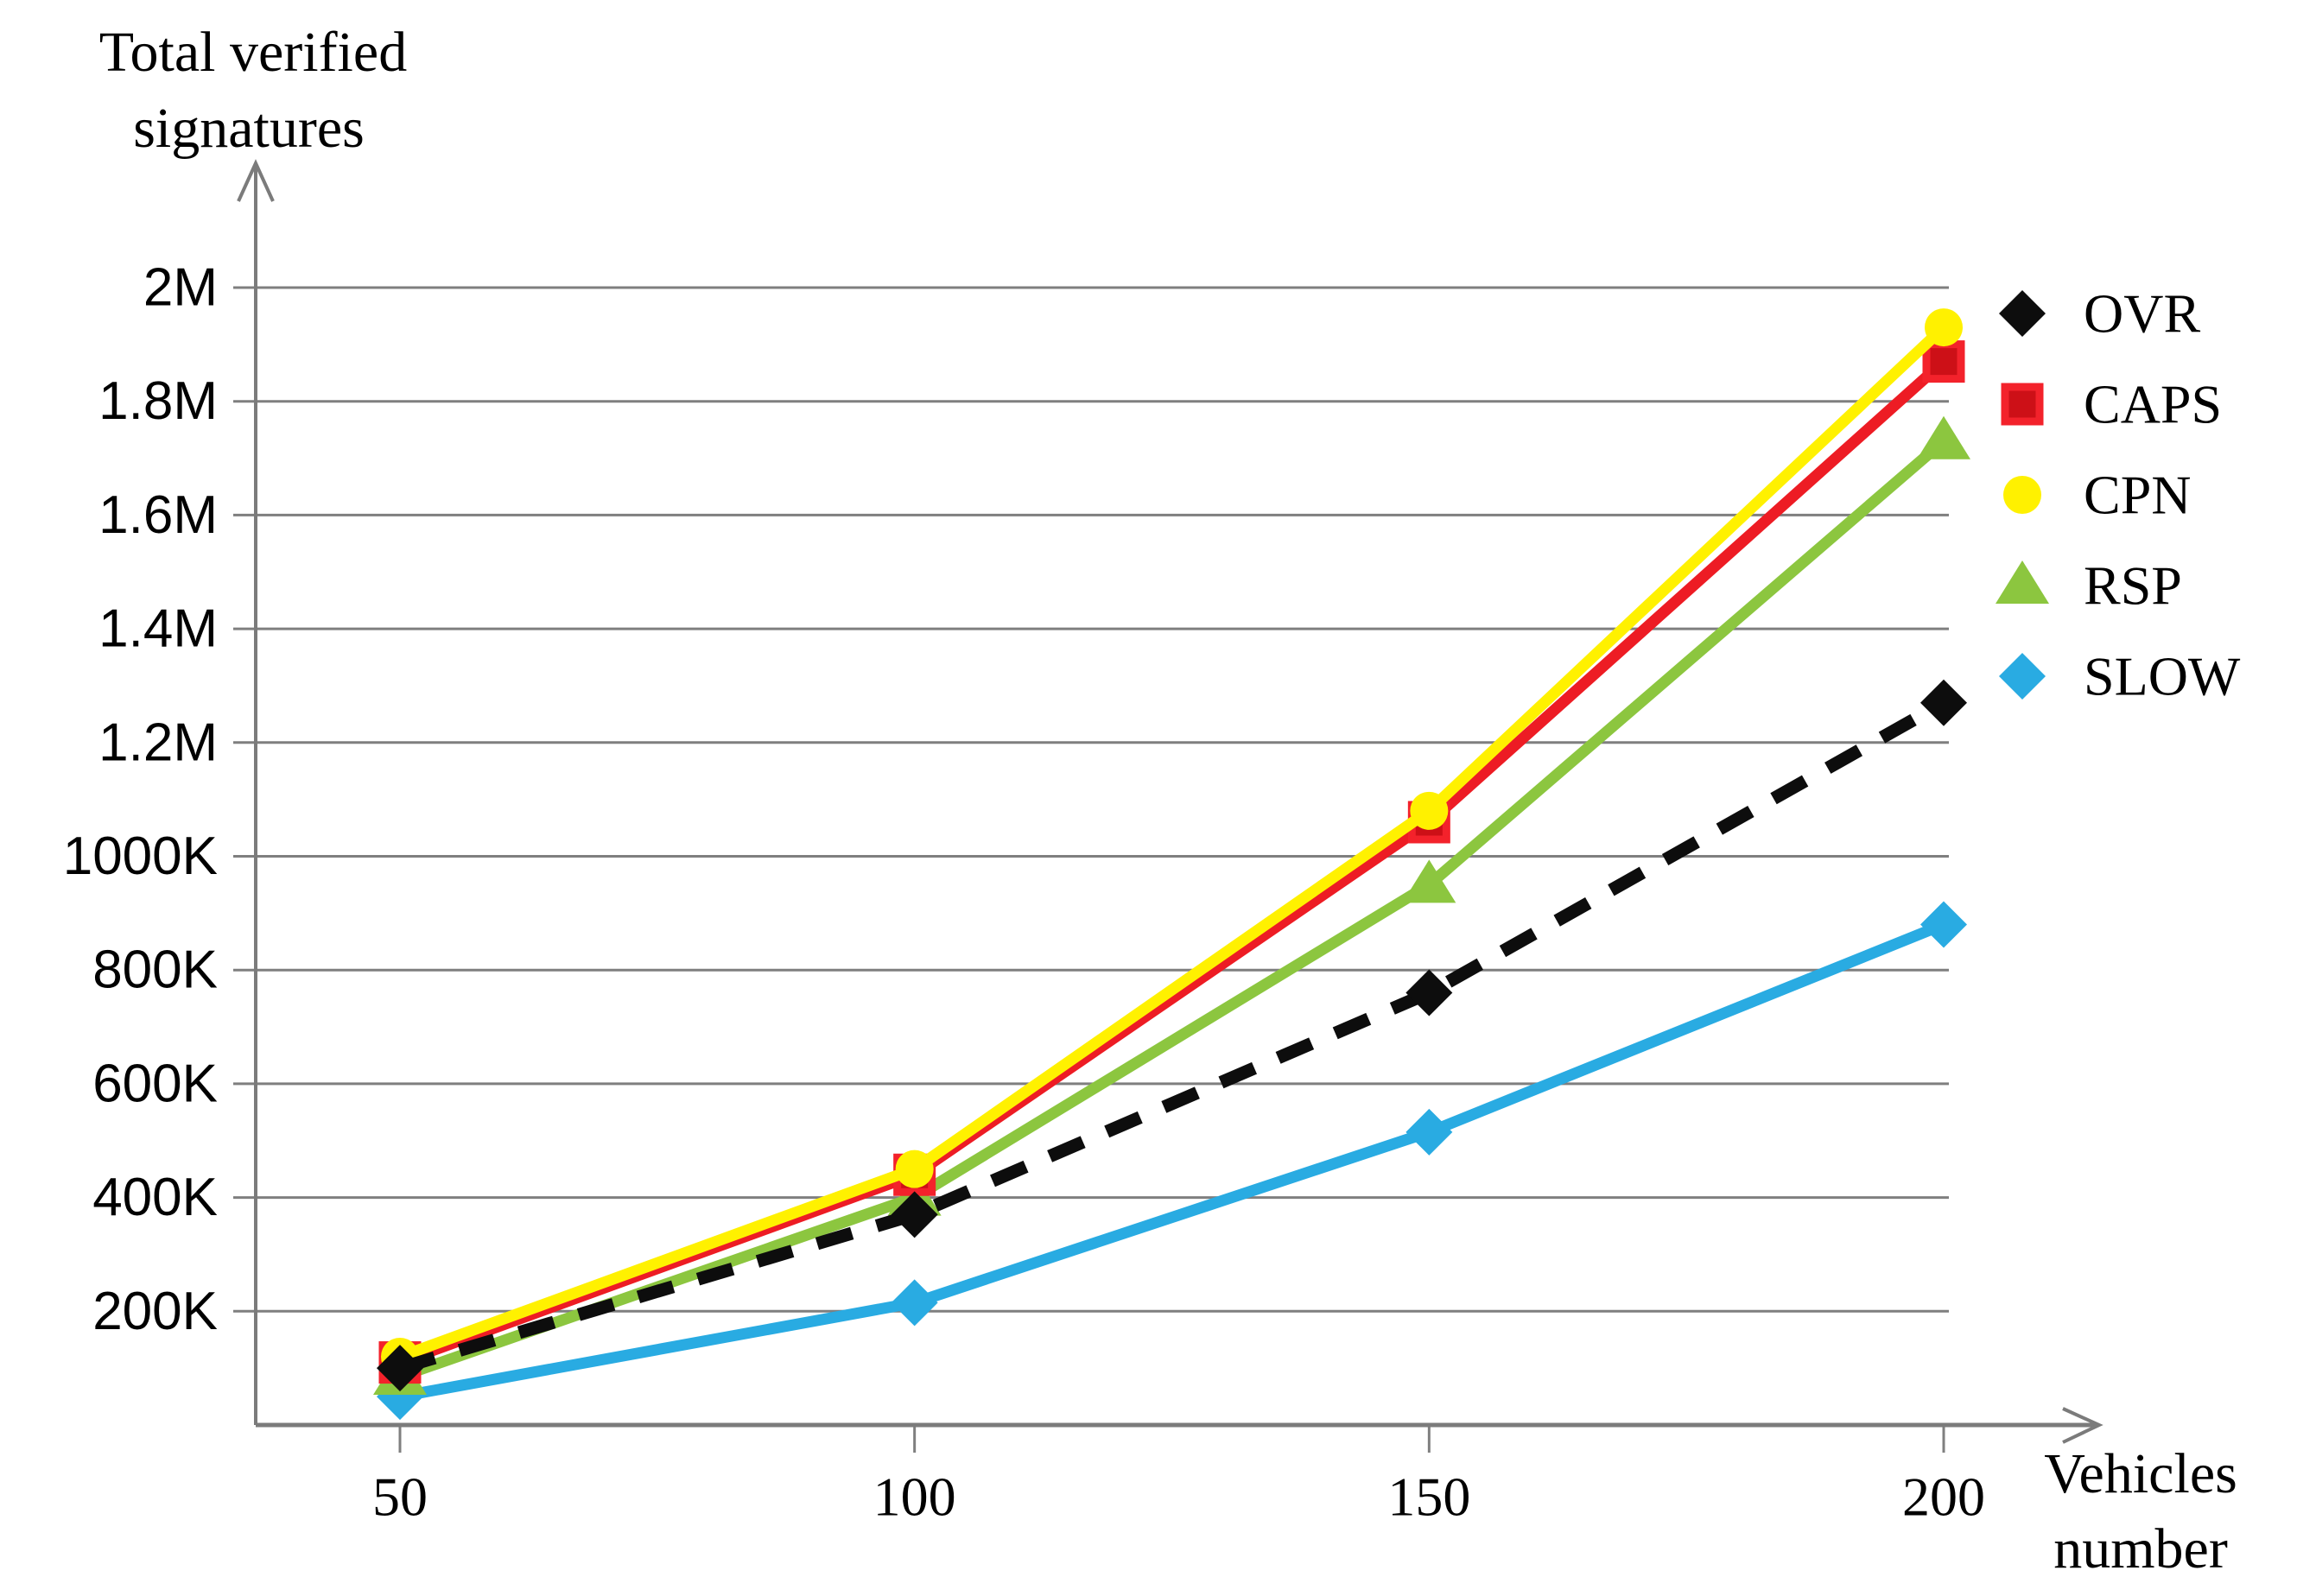 This screenshot has height=1596, width=2297. Describe the element at coordinates (155, 1311) in the screenshot. I see `y-tick-label-200K: 200K` at that location.